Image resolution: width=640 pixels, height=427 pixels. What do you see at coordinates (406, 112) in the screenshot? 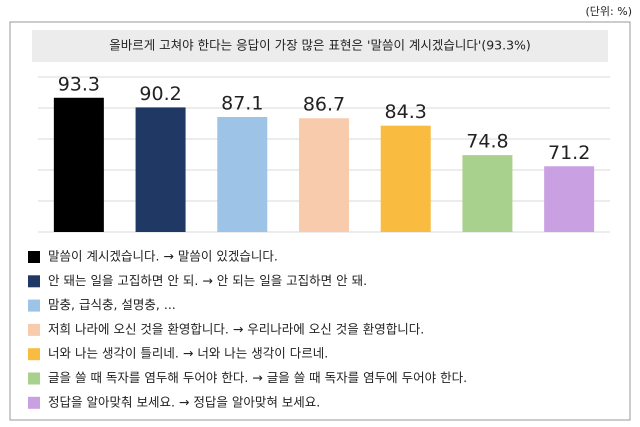
I see `data-label: 84.3` at bounding box center [406, 112].